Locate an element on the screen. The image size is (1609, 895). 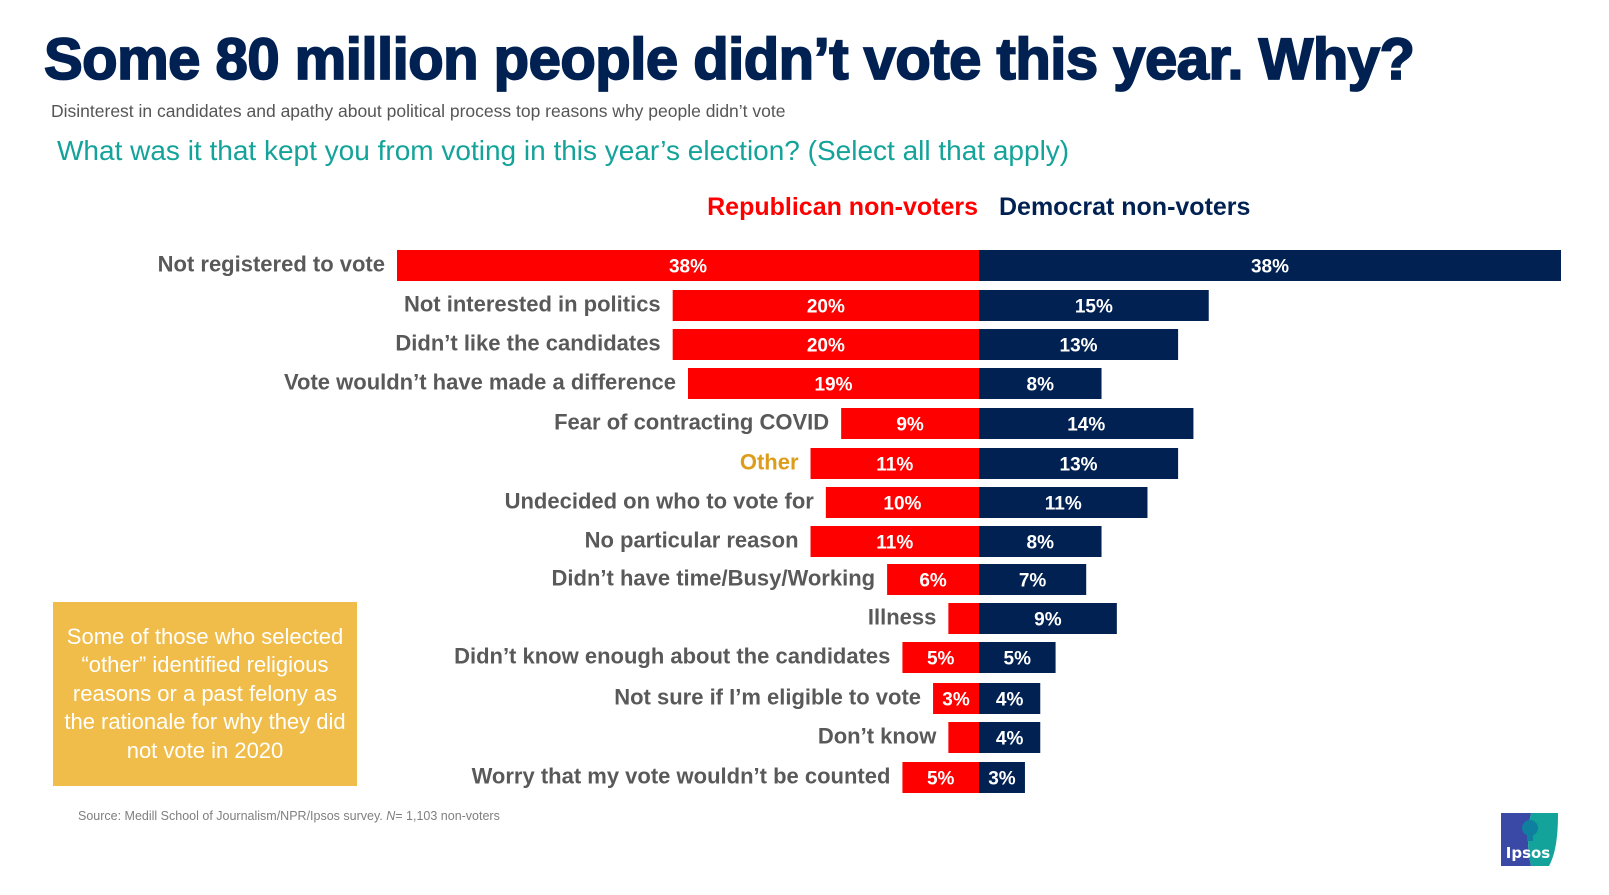
democrat-value-label: 15% is located at coordinates (1094, 307).